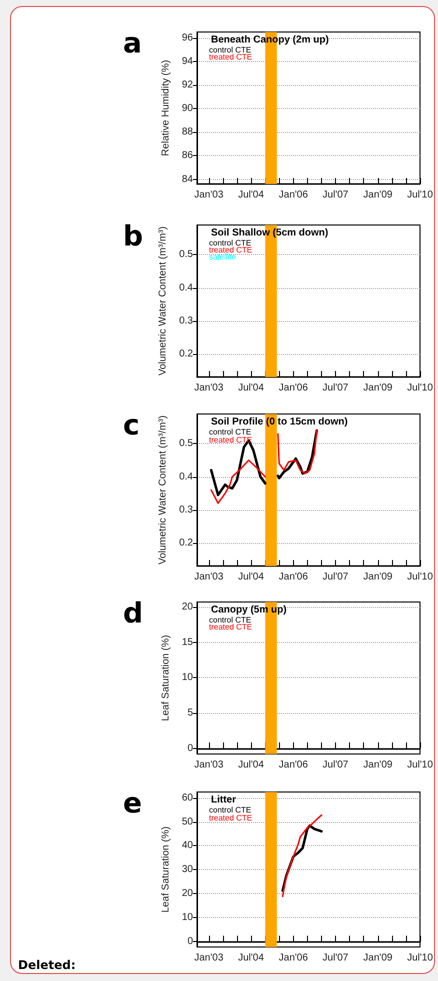 This screenshot has width=438, height=981. What do you see at coordinates (188, 38) in the screenshot?
I see `y-tick-label: 96` at bounding box center [188, 38].